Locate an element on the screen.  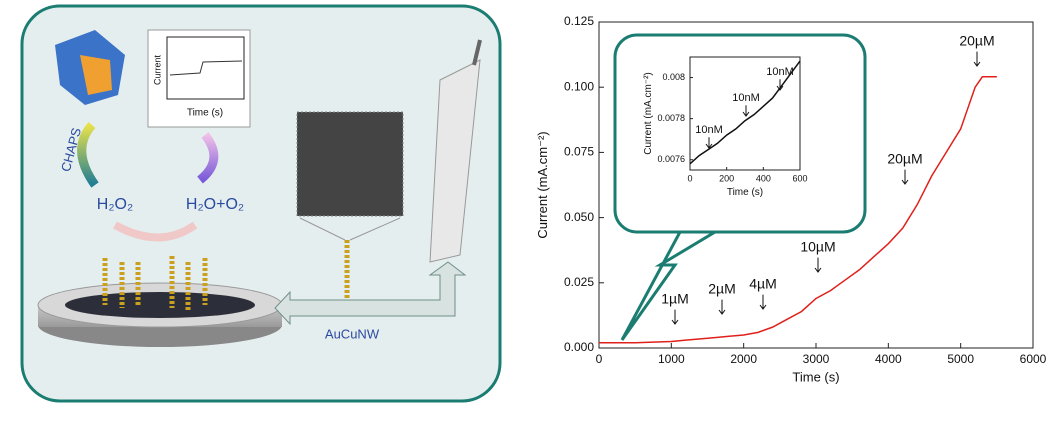
x-tick-label: 4000 is located at coordinates (888, 359).